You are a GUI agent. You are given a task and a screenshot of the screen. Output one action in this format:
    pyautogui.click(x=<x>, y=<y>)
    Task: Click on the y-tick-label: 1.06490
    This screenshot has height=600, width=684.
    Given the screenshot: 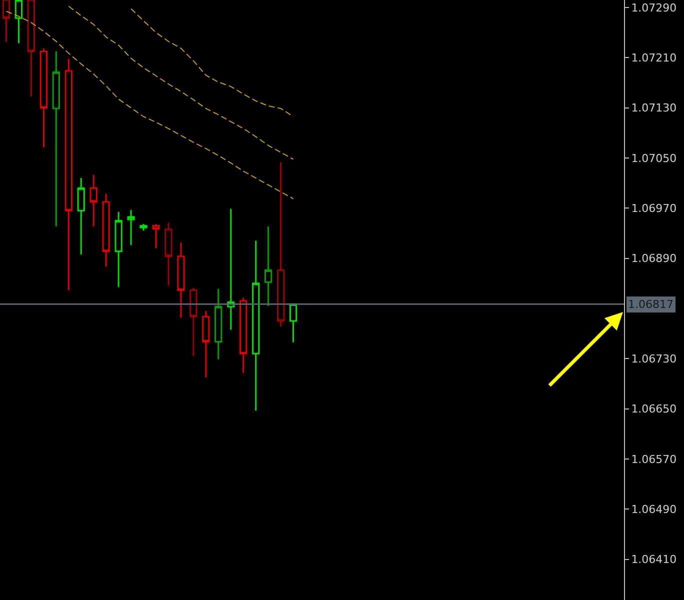 What is the action you would take?
    pyautogui.click(x=654, y=509)
    